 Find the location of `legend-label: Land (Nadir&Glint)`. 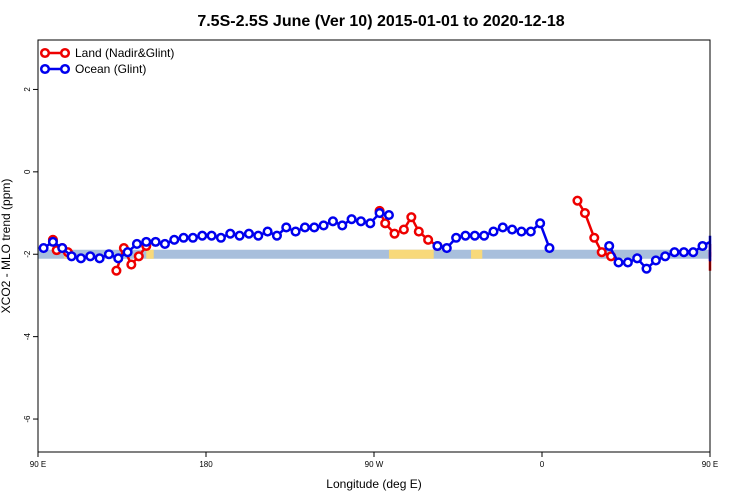

legend-label: Land (Nadir&Glint) is located at coordinates (124, 53).